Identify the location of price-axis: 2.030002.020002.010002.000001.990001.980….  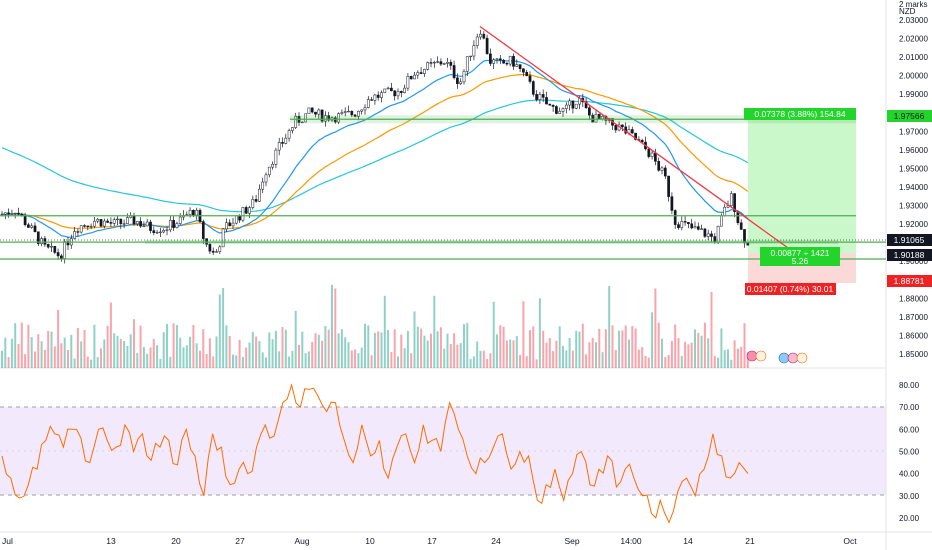
(913, 187).